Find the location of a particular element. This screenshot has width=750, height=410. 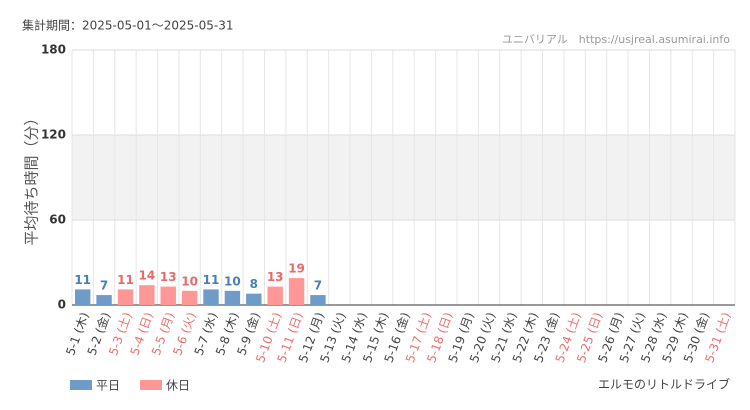

attraction-name: エルモのリトルドライブ is located at coordinates (664, 384).